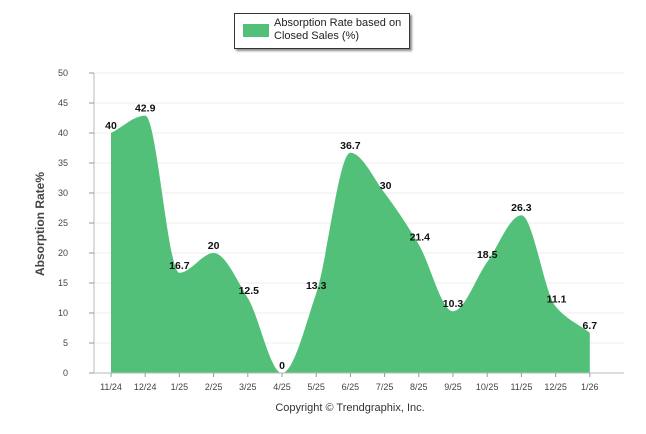 This screenshot has width=646, height=434. I want to click on y-tick-label: 30, so click(63, 193).